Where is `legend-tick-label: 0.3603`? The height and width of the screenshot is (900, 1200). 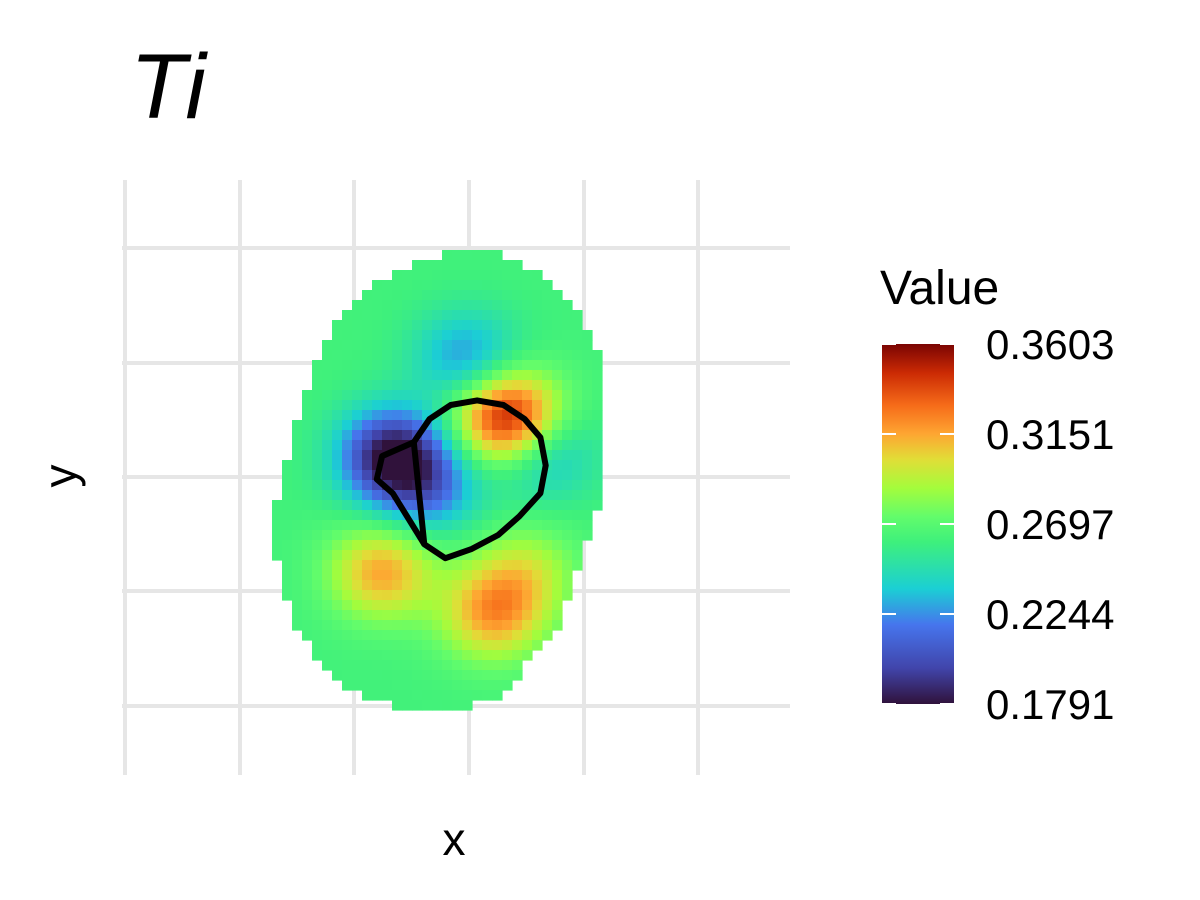
legend-tick-label: 0.3603 is located at coordinates (1050, 344).